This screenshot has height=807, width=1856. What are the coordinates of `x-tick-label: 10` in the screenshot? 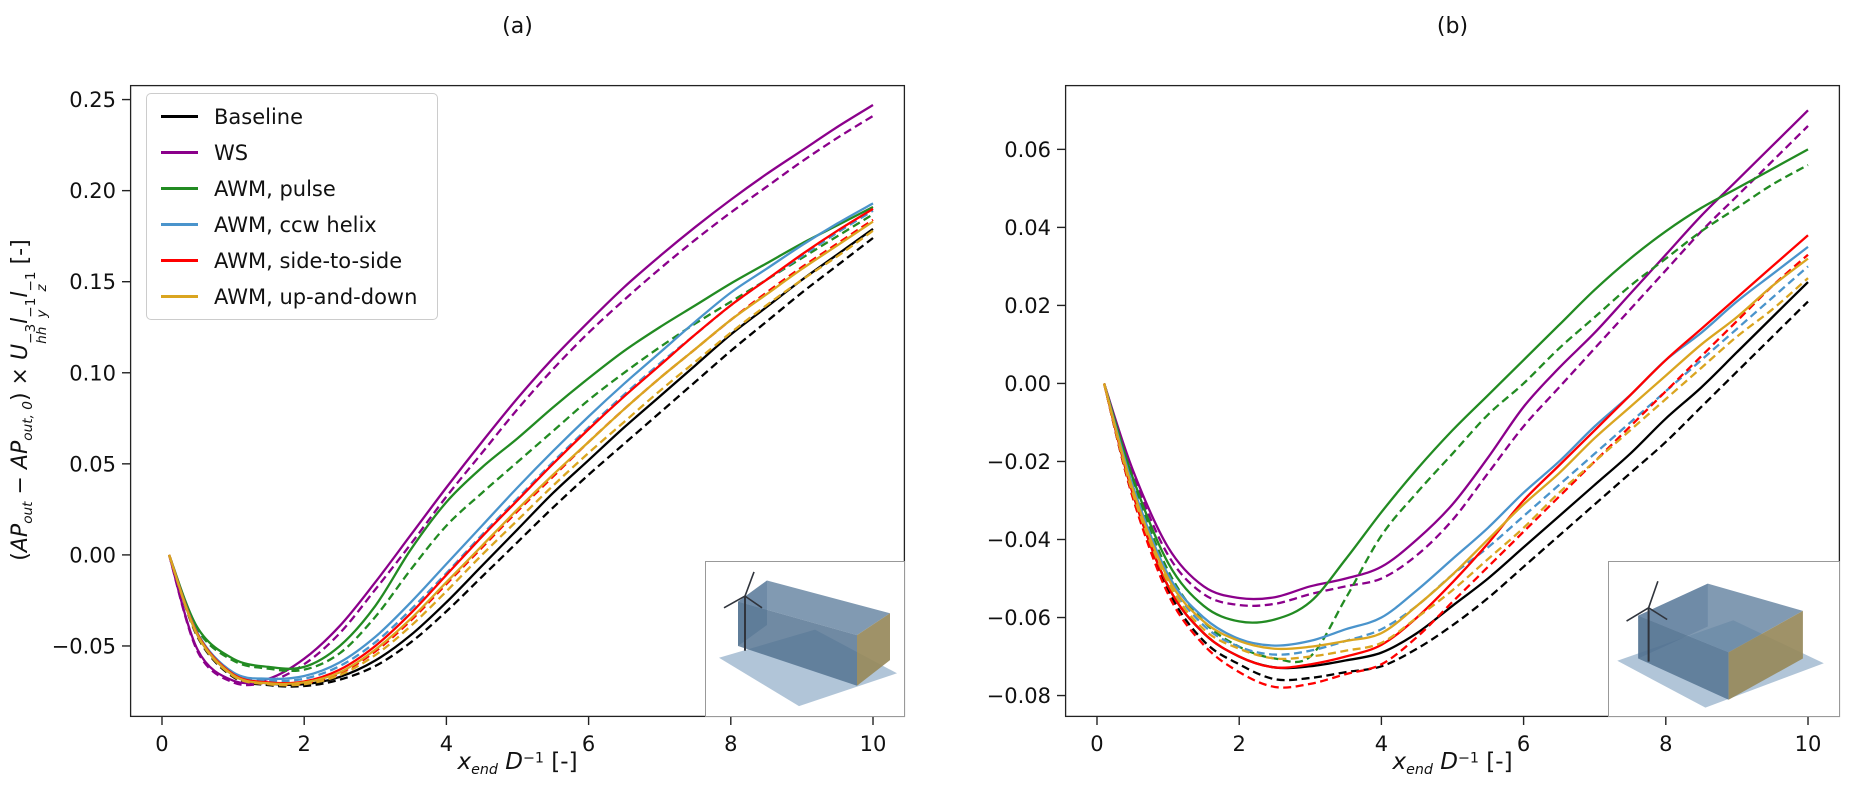 It's located at (873, 744).